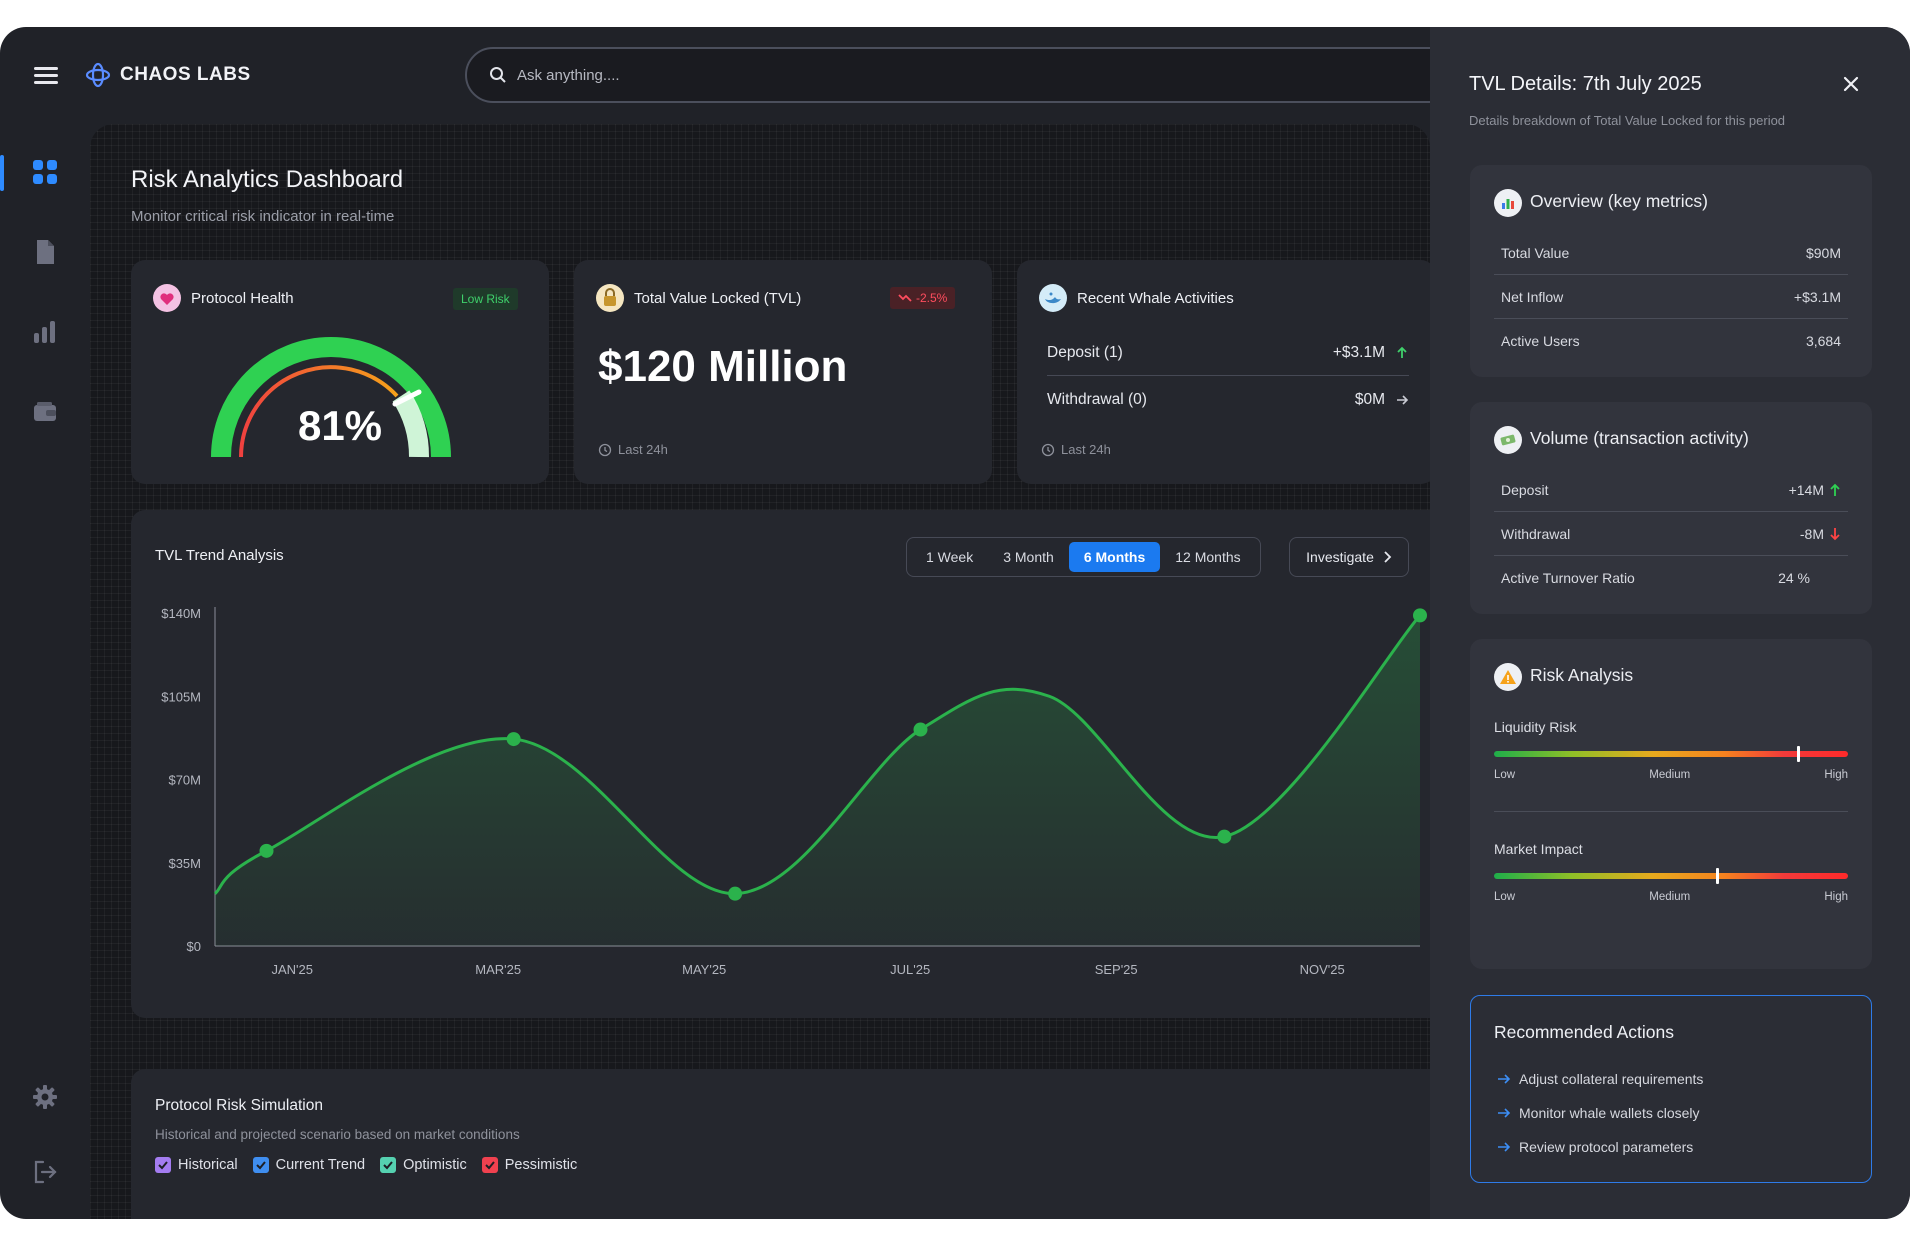 This screenshot has height=1244, width=1923. I want to click on nav-analytics-icon, so click(45, 332).